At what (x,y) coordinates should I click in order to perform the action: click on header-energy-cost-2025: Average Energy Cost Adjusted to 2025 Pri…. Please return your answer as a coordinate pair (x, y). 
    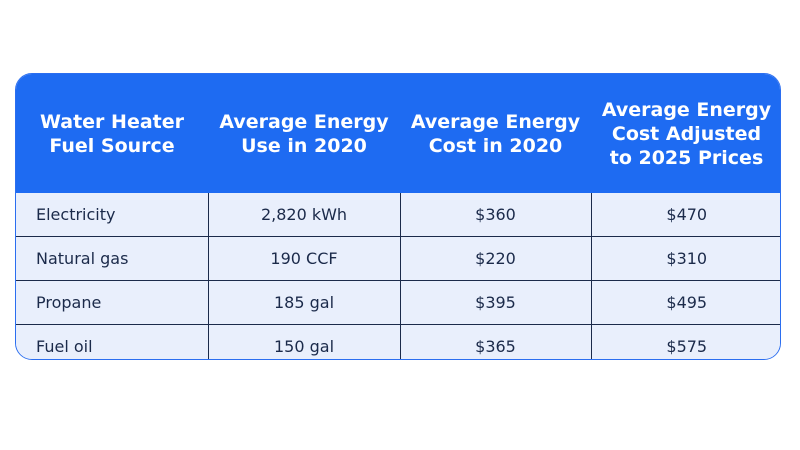
    Looking at the image, I should click on (685, 133).